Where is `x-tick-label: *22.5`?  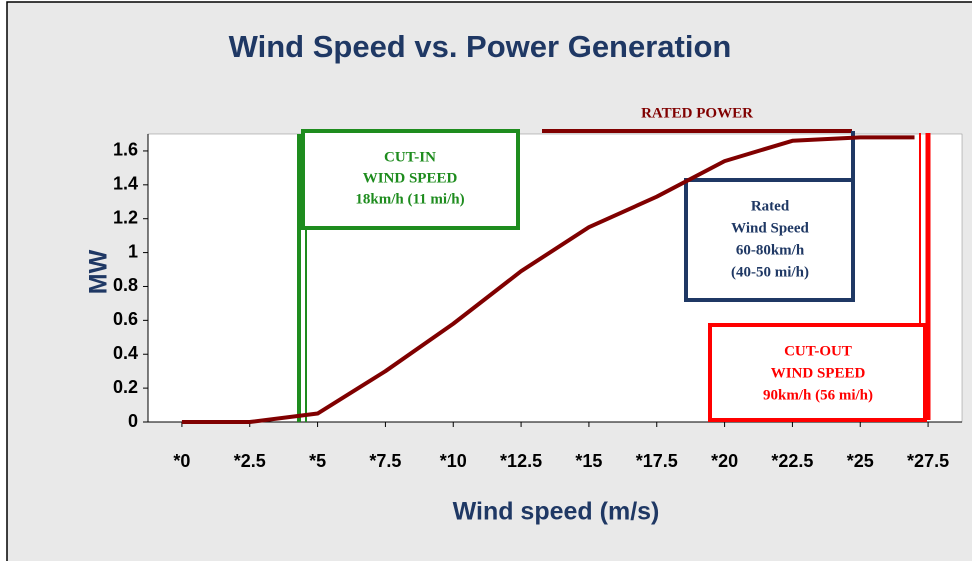
x-tick-label: *22.5 is located at coordinates (792, 461).